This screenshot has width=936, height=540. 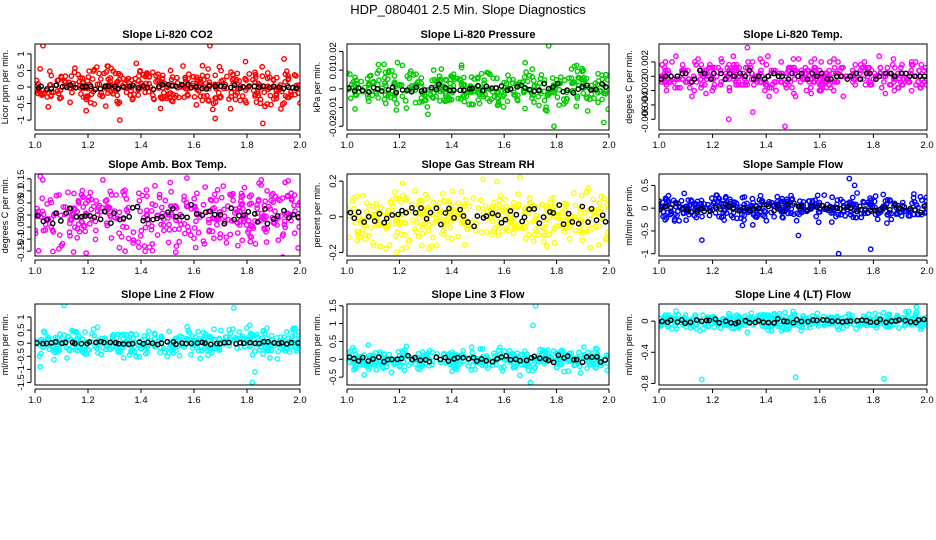 What do you see at coordinates (645, 119) in the screenshot?
I see `y-tick-label: -0.006` at bounding box center [645, 119].